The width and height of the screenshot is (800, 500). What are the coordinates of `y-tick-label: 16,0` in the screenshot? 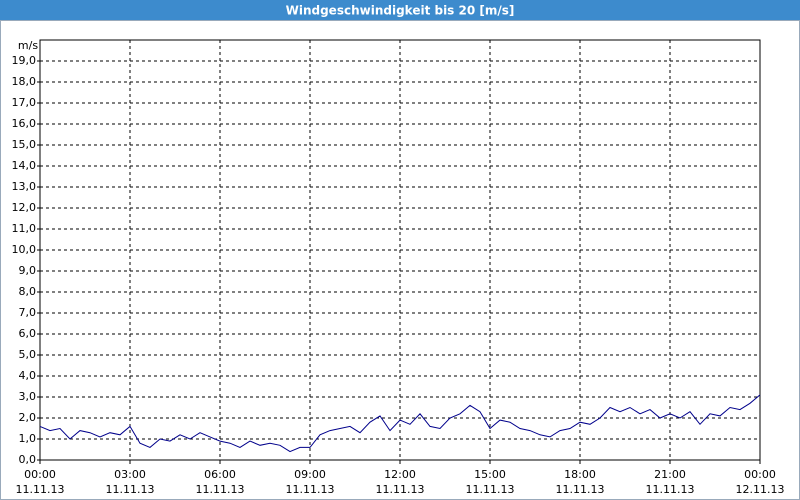 It's located at (24, 123).